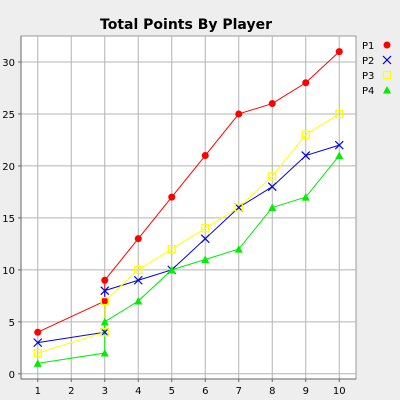 This screenshot has width=400, height=400. I want to click on y-tick-label: 0, so click(12, 375).